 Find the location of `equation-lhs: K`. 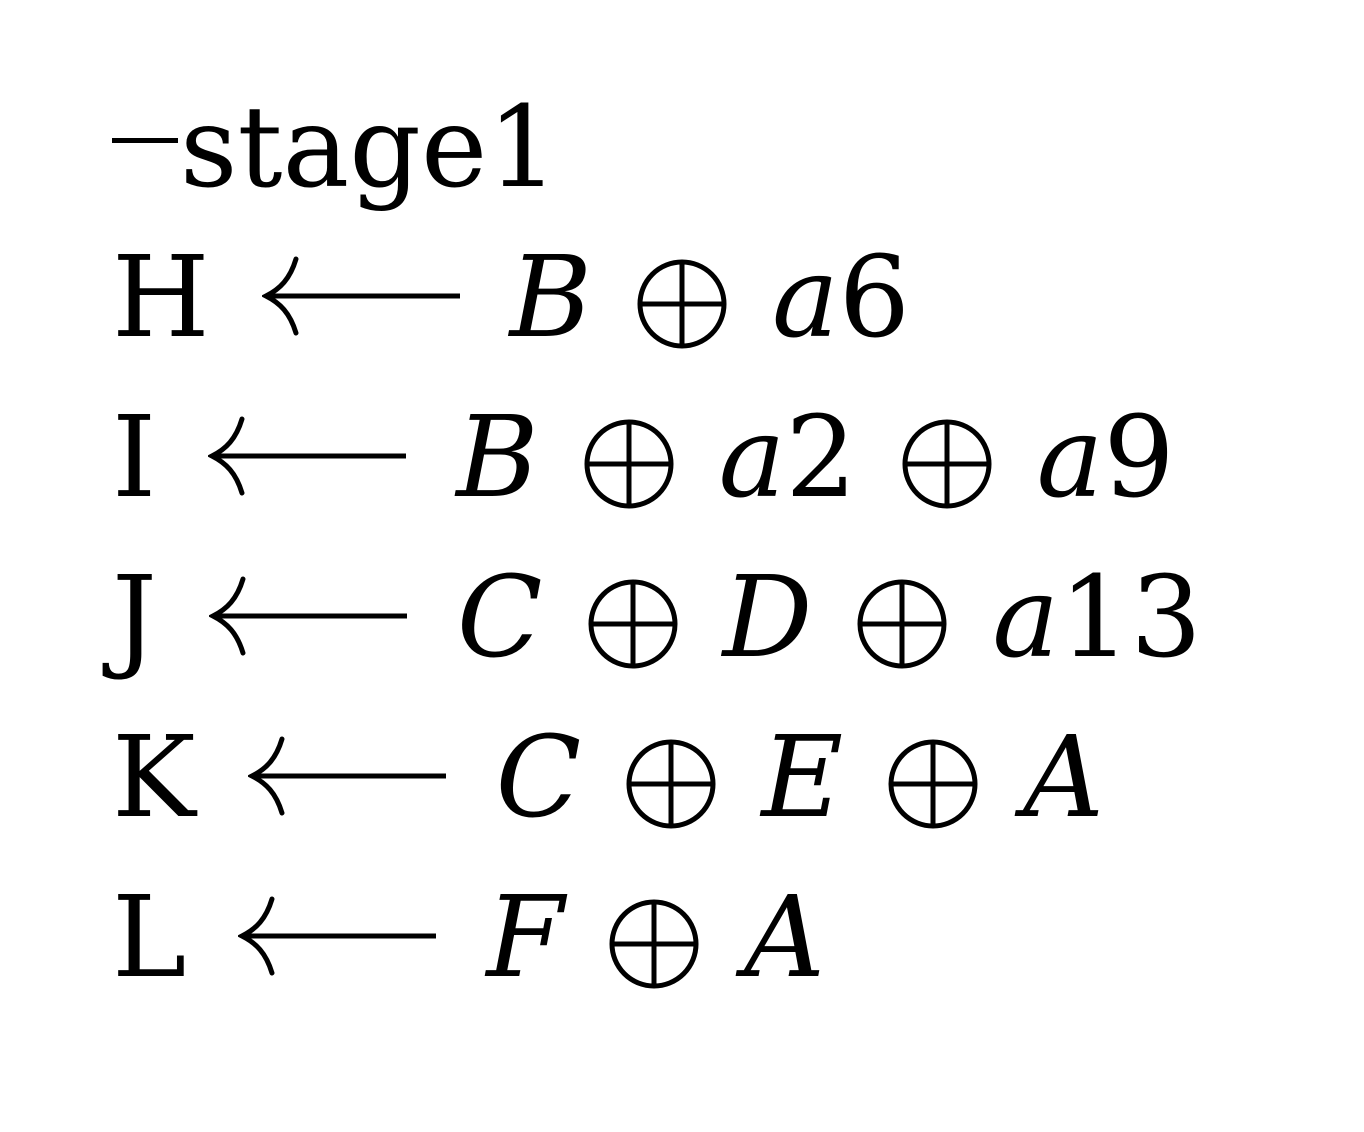

equation-lhs: K is located at coordinates (154, 778).